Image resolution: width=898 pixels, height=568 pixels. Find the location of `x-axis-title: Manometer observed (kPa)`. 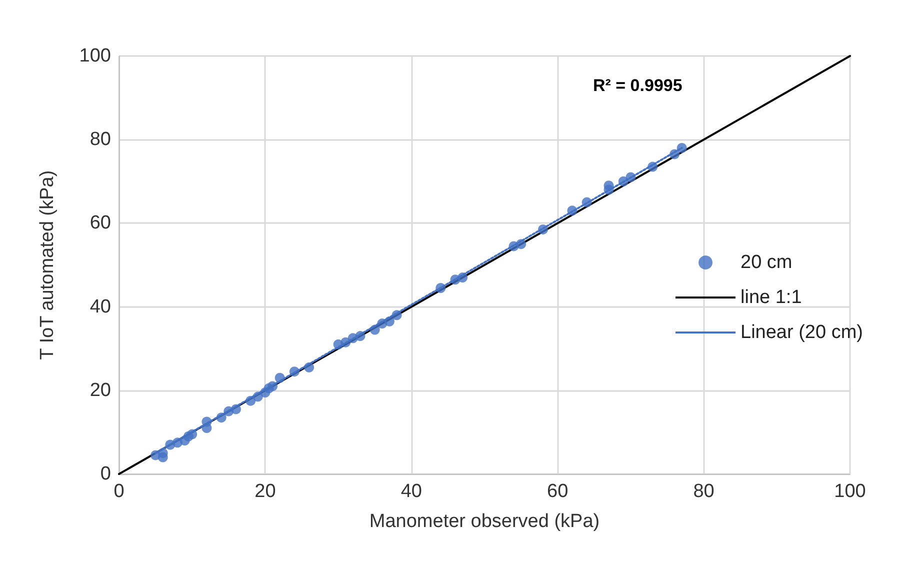

x-axis-title: Manometer observed (kPa) is located at coordinates (484, 521).